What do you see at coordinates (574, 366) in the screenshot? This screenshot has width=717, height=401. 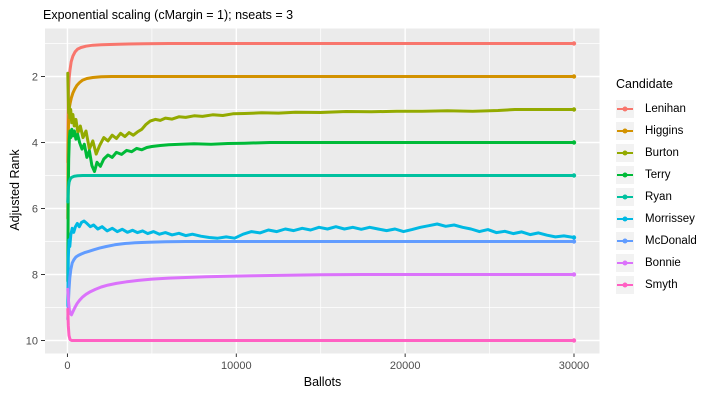 I see `x-tick-label: 30000` at bounding box center [574, 366].